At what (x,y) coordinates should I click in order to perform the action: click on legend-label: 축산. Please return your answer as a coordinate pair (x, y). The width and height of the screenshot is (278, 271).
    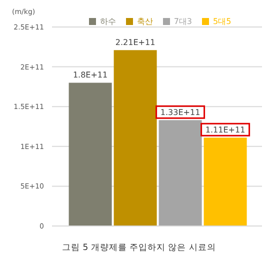
    Looking at the image, I should click on (144, 21).